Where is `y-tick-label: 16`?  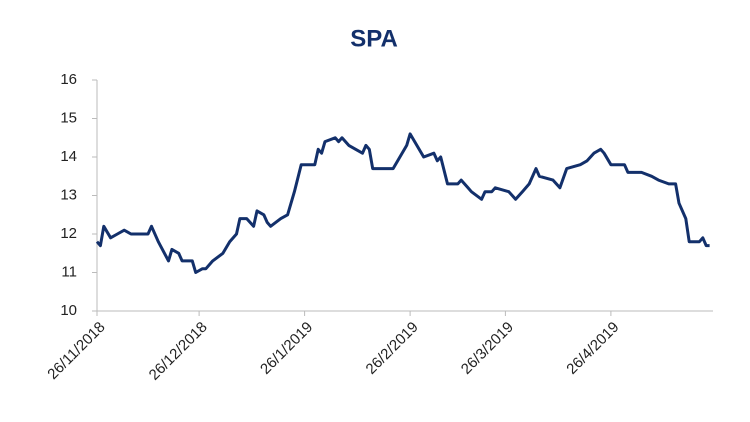 y-tick-label: 16 is located at coordinates (68, 79).